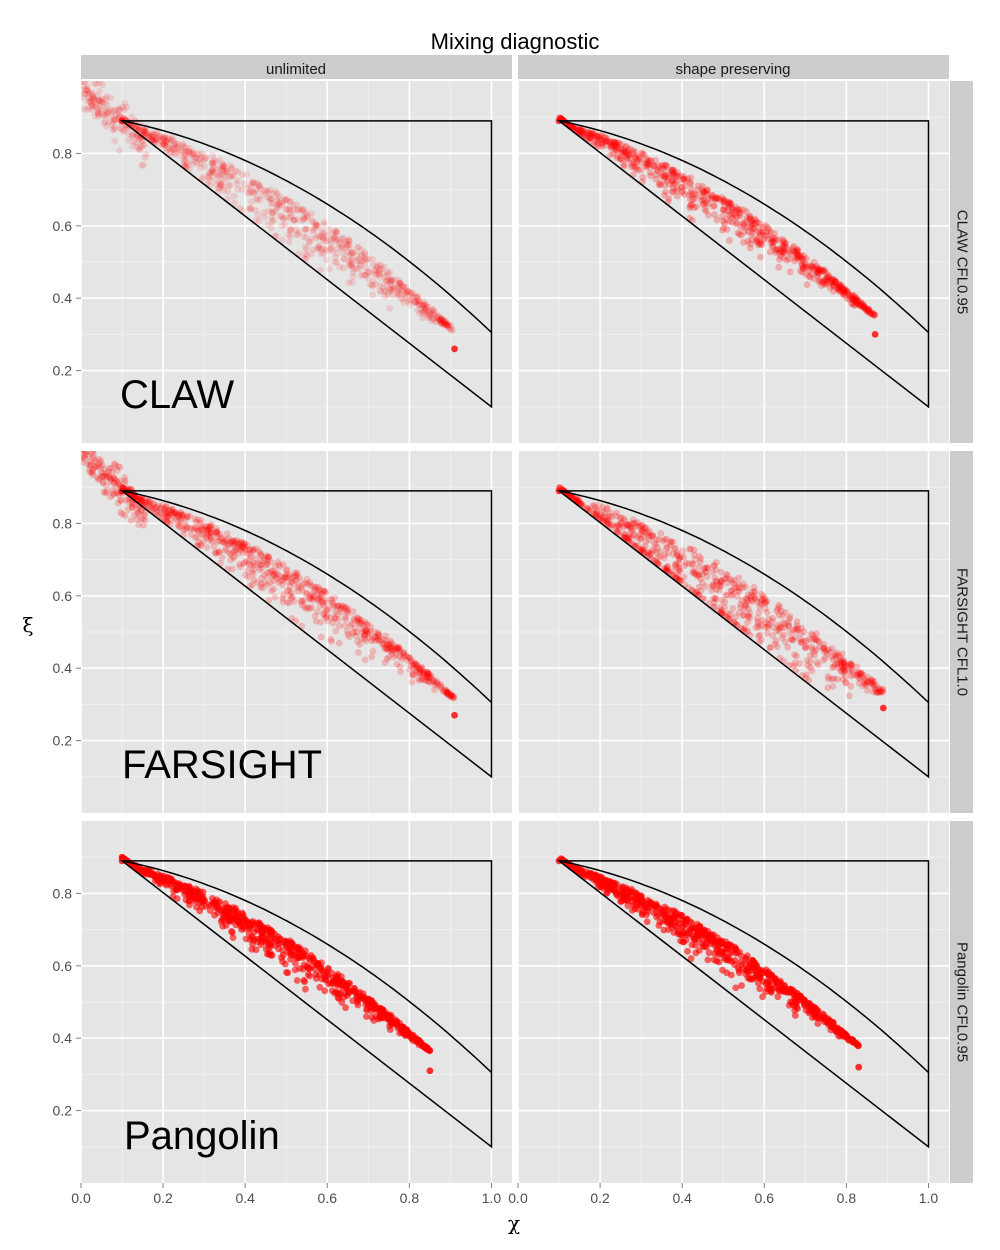  What do you see at coordinates (709, 963) in the screenshot?
I see `scatter-points` at bounding box center [709, 963].